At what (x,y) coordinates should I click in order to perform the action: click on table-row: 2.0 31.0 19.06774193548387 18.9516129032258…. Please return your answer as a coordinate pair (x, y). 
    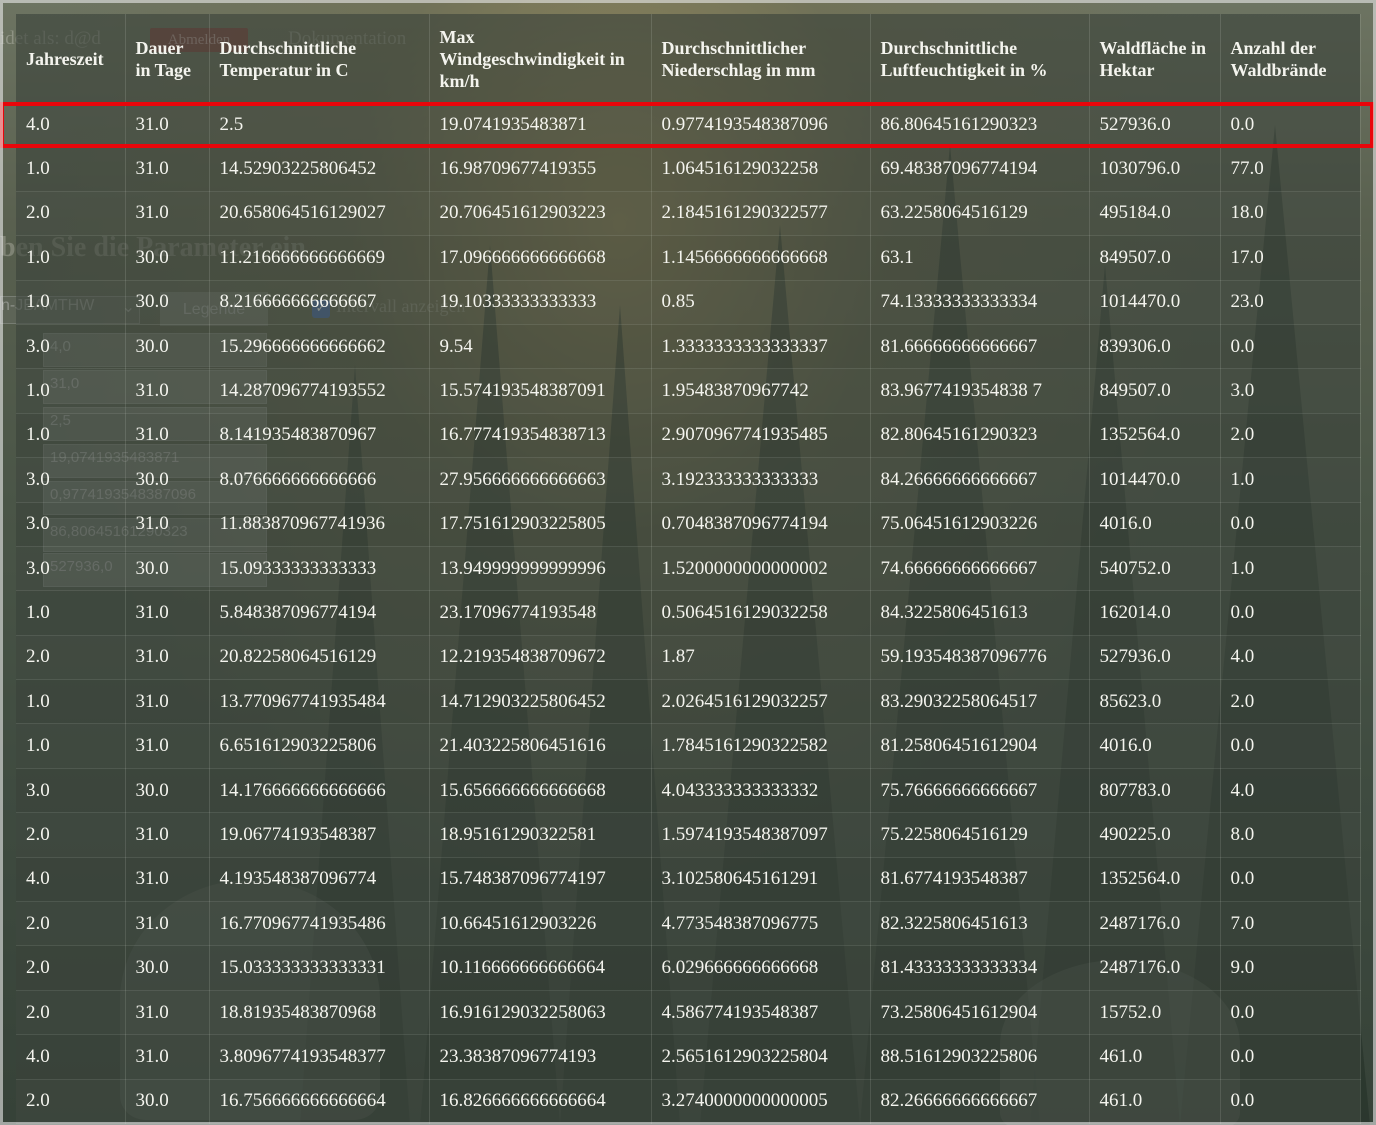
    Looking at the image, I should click on (688, 835).